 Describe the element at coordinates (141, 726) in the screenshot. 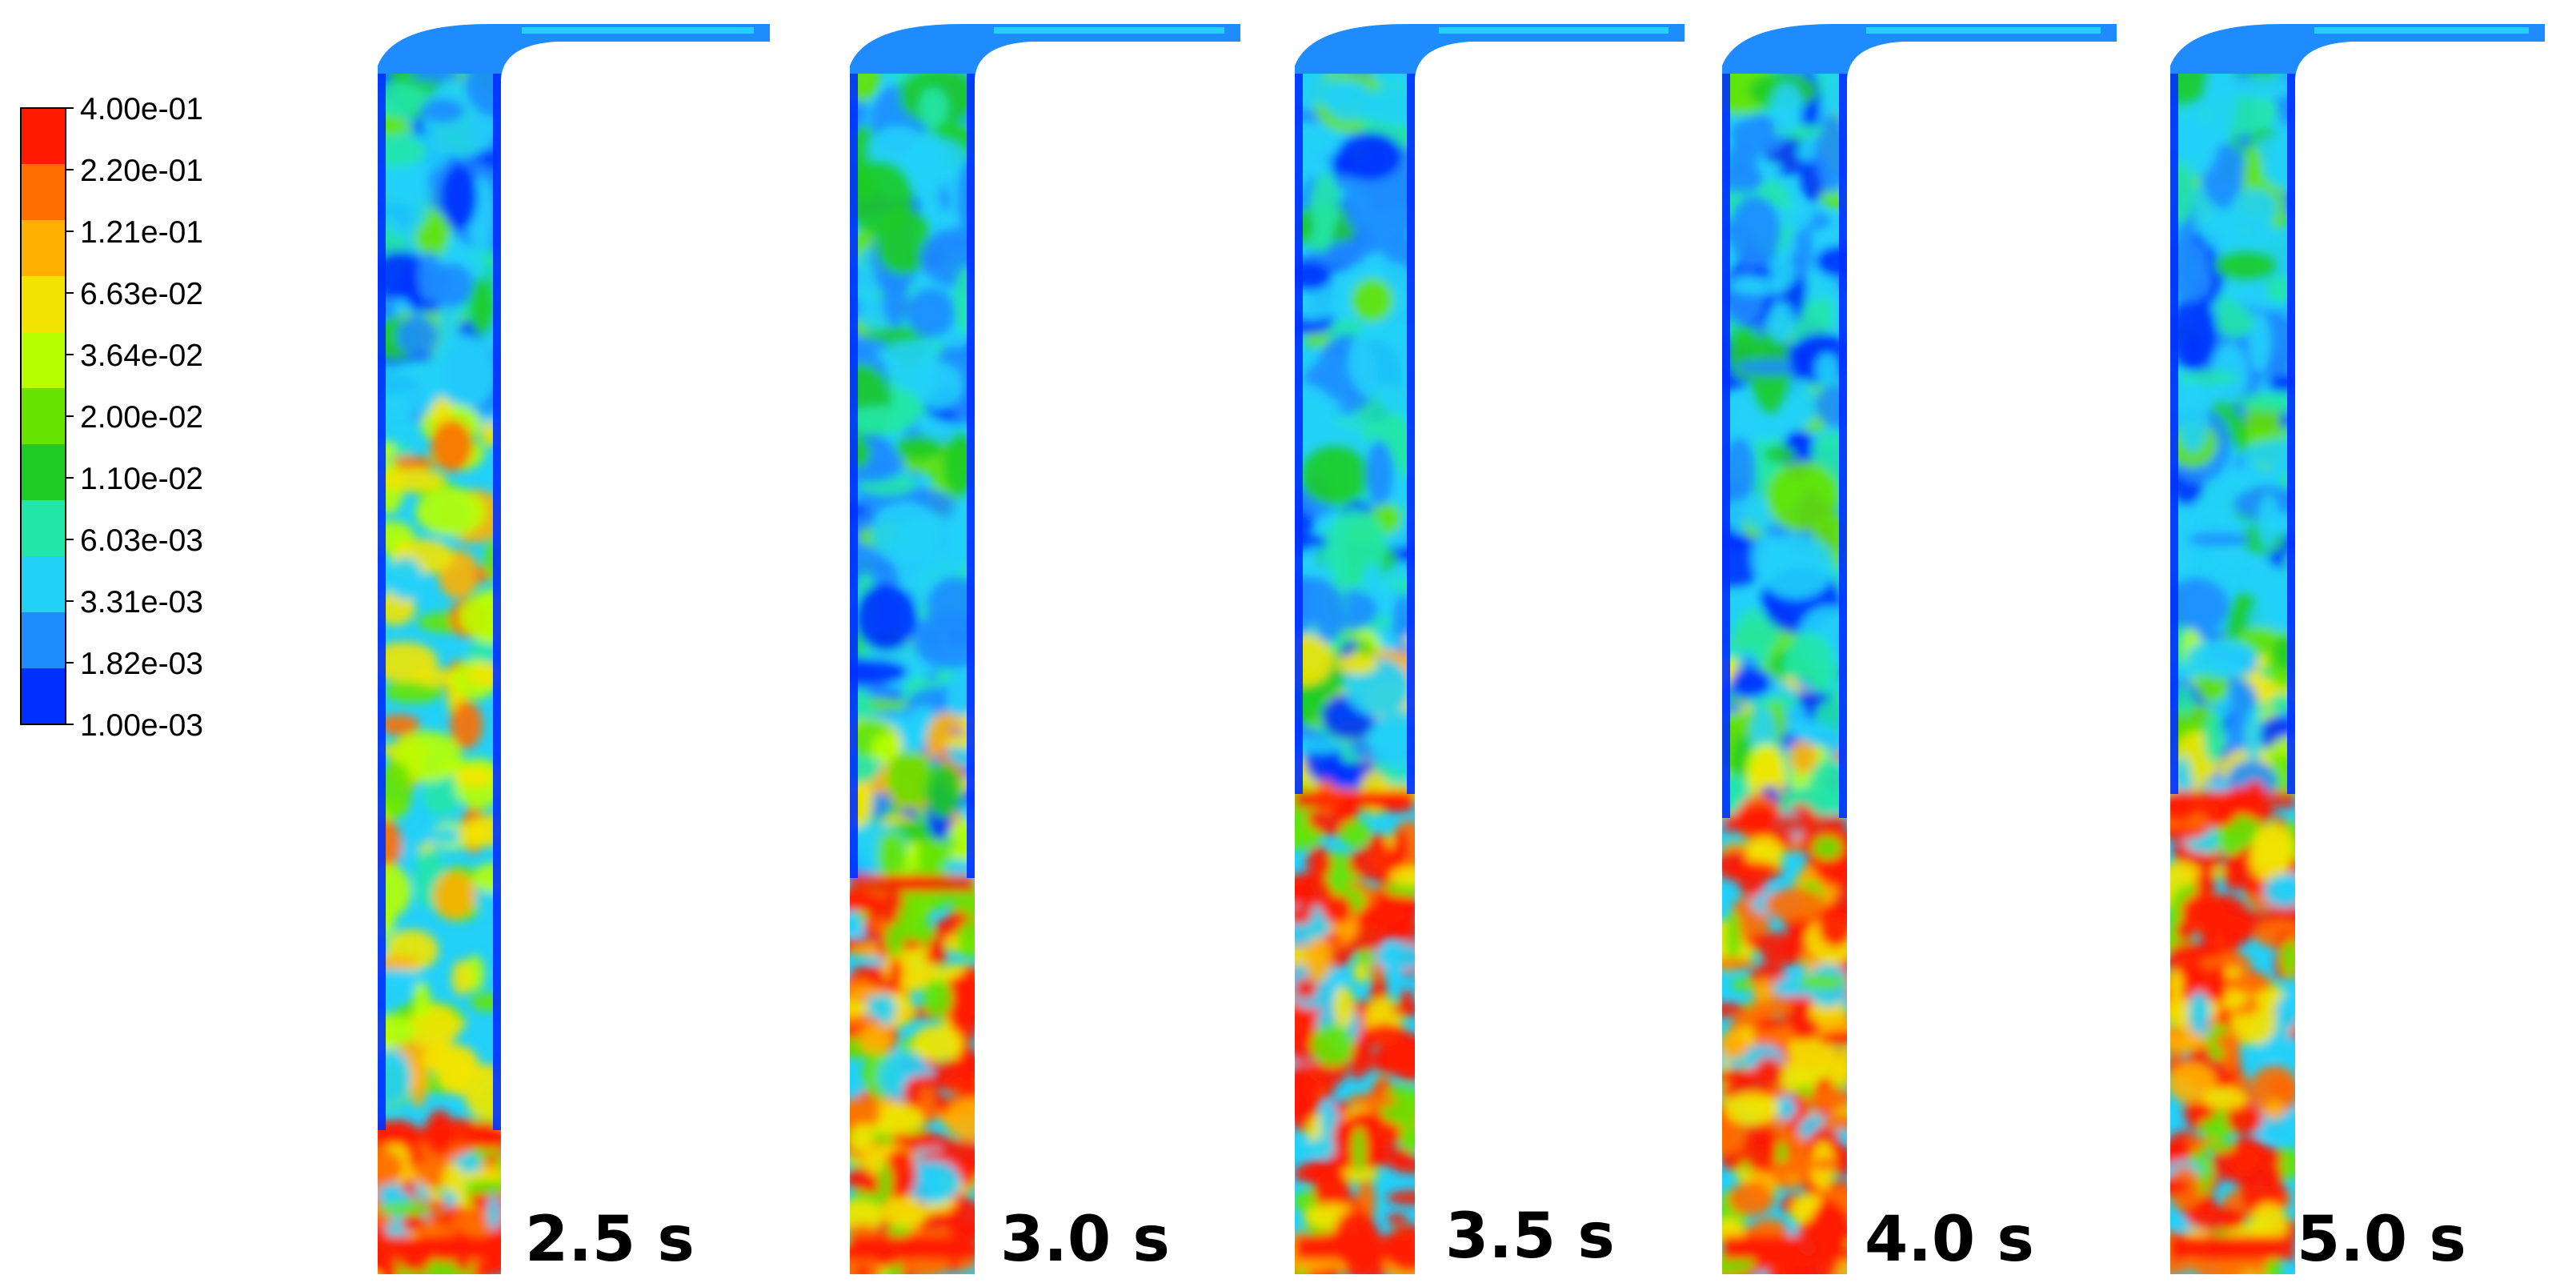

I see `colorbar-tick-label: 1.00e-03` at that location.